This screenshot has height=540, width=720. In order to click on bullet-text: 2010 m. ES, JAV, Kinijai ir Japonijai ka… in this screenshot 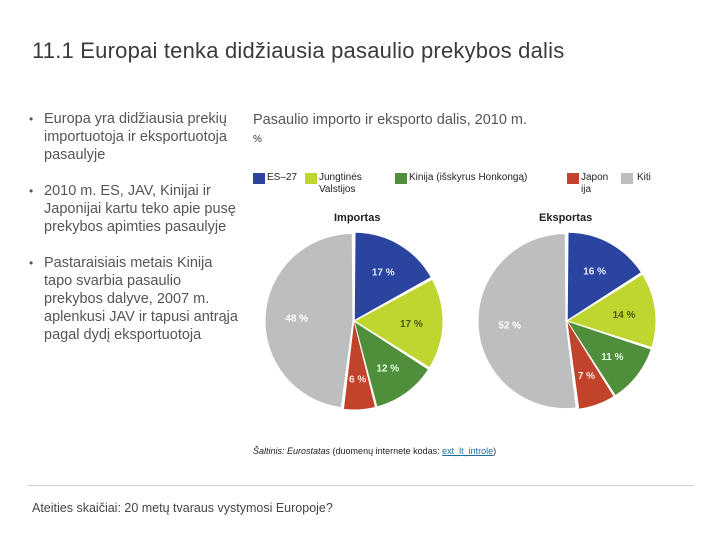, I will do `click(140, 209)`.